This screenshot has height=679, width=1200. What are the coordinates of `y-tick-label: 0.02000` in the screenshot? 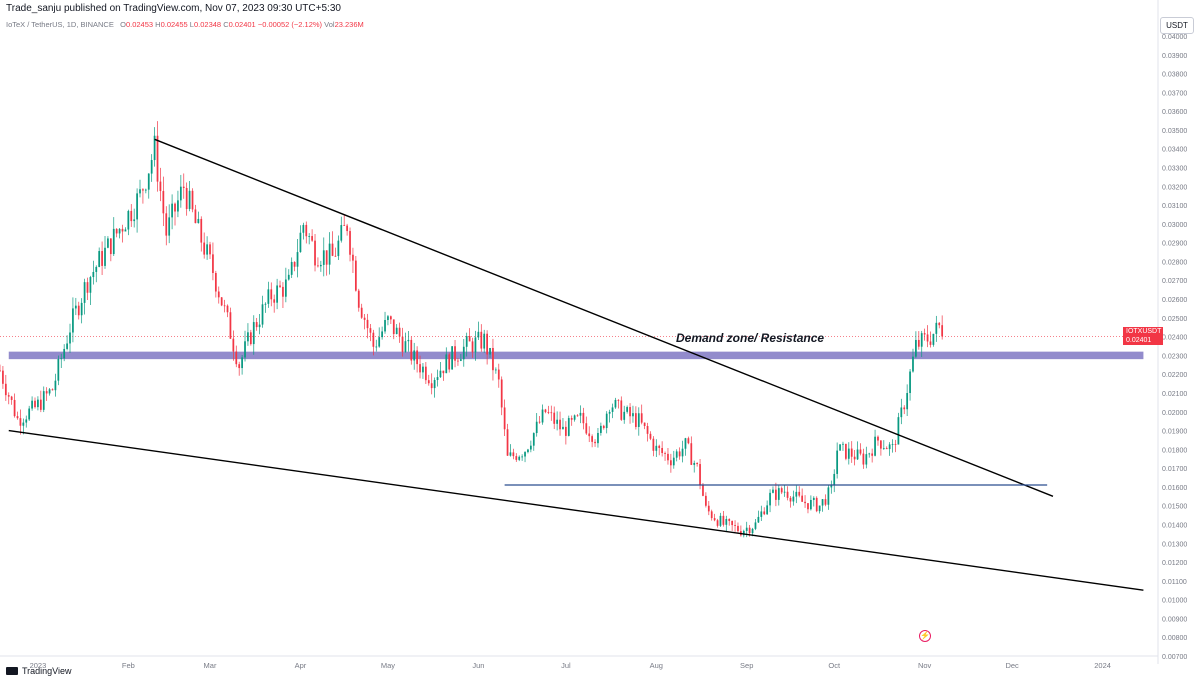 It's located at (1174, 413).